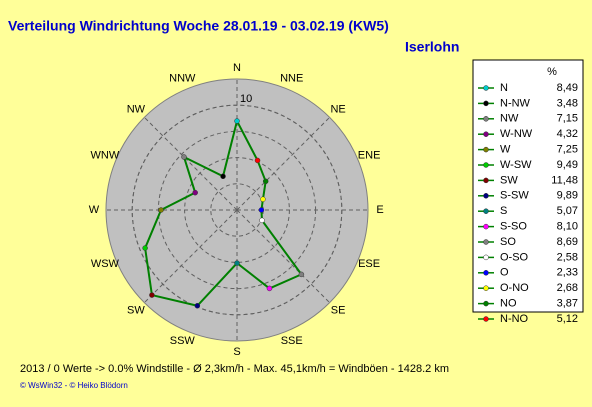 This screenshot has width=592, height=407. Describe the element at coordinates (136, 109) in the screenshot. I see `direction-label: NW` at that location.